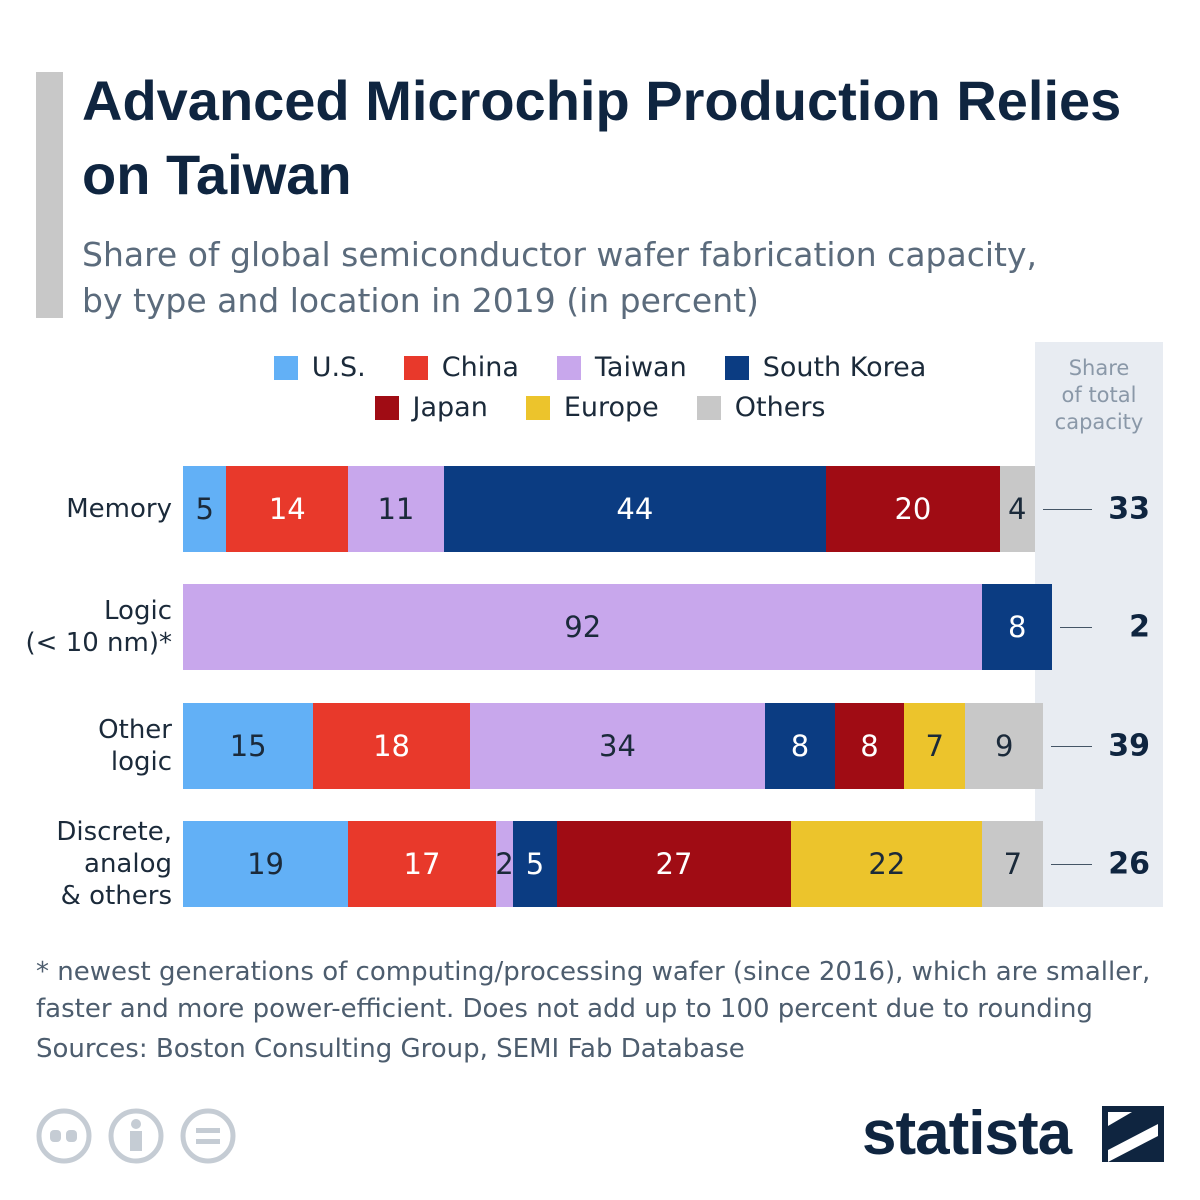  I want to click on legend-label: Taiwan, so click(640, 367).